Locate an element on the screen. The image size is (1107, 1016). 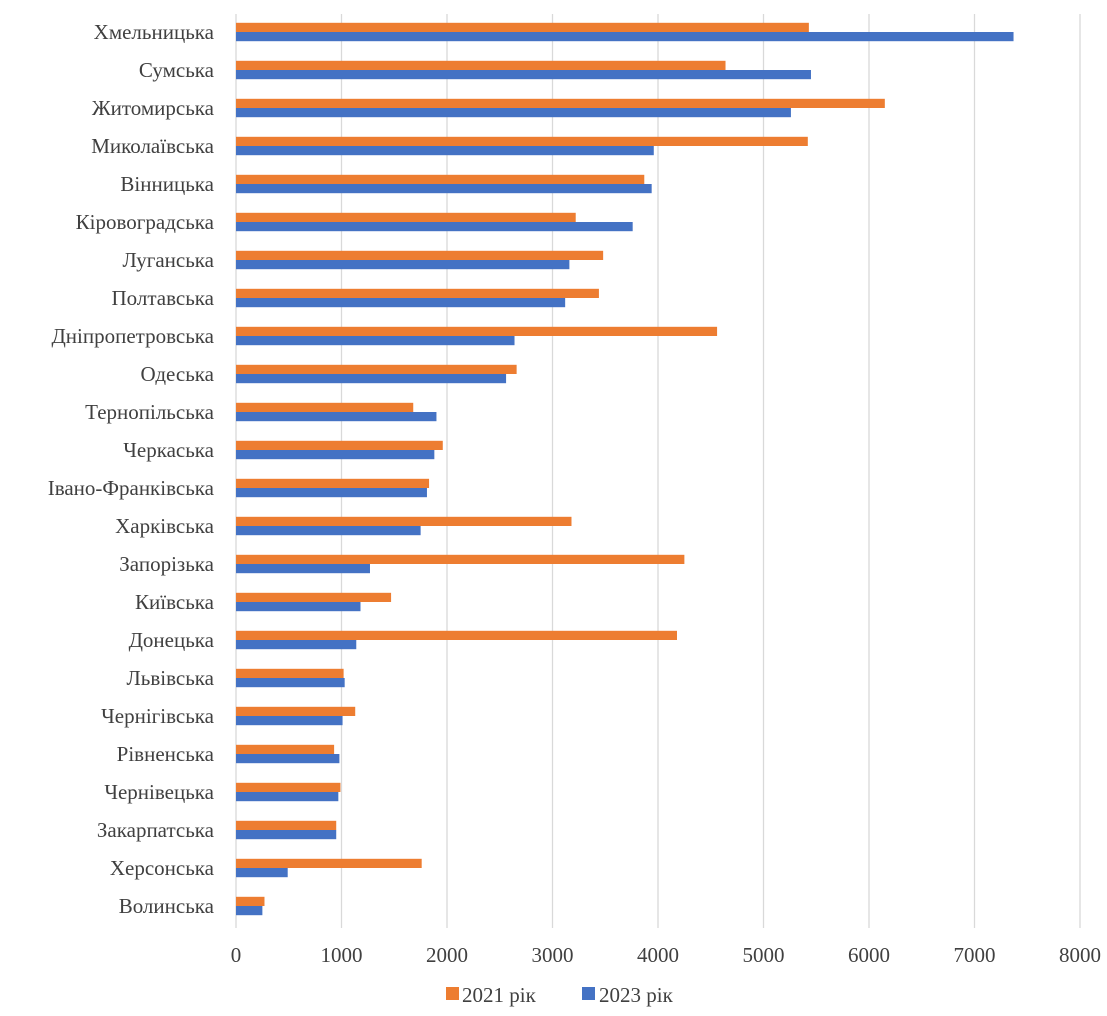
x-tick-label: 3000 is located at coordinates (553, 955).